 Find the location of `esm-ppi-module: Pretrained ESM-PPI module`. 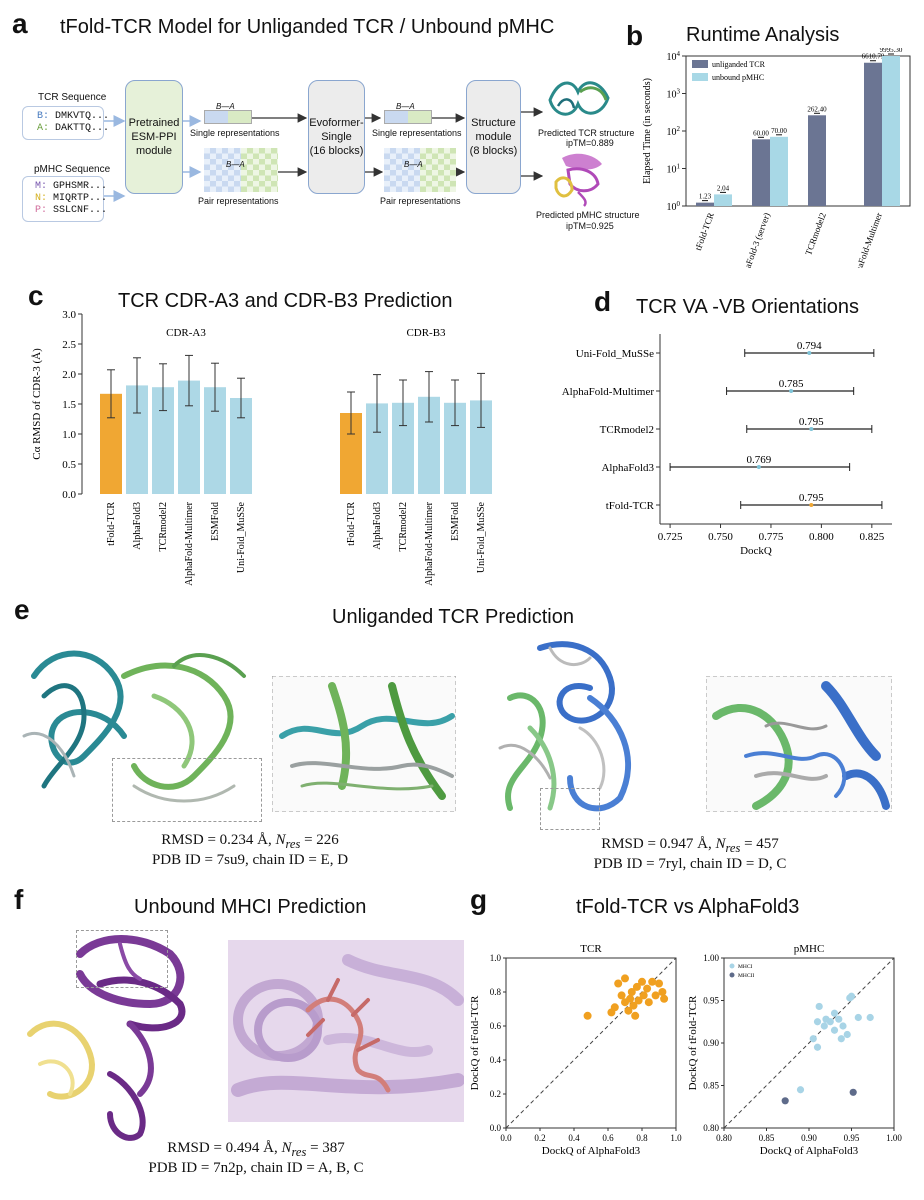

esm-ppi-module: Pretrained ESM-PPI module is located at coordinates (154, 137).